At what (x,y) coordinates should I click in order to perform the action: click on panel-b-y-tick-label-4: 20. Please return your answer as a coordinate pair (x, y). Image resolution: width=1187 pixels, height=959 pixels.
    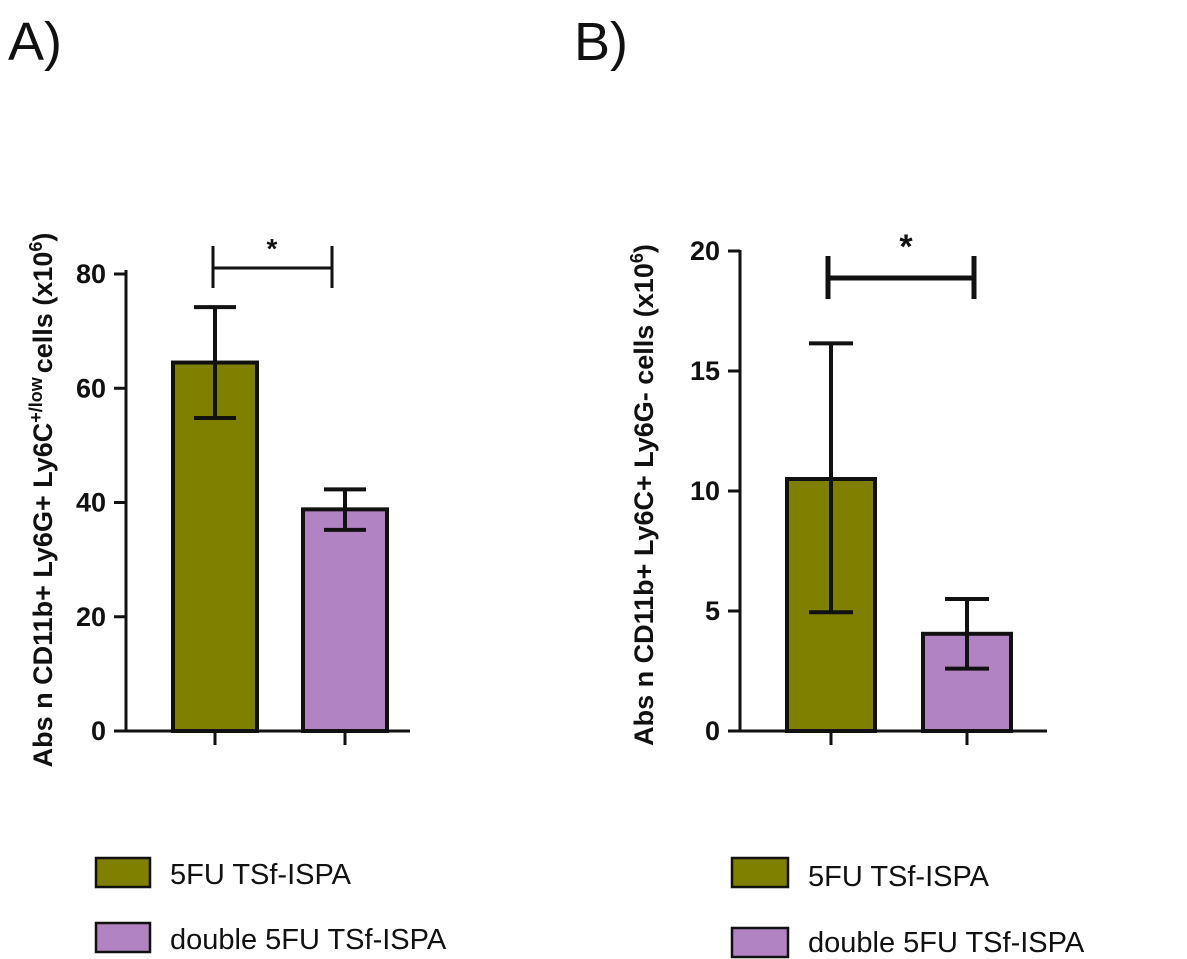
    Looking at the image, I should click on (705, 251).